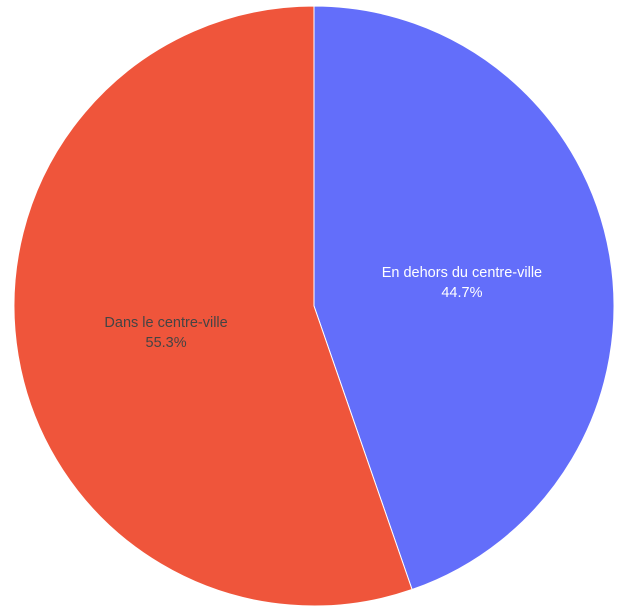 This screenshot has width=624, height=606. I want to click on slice-percent-label: 44.7%, so click(461, 293).